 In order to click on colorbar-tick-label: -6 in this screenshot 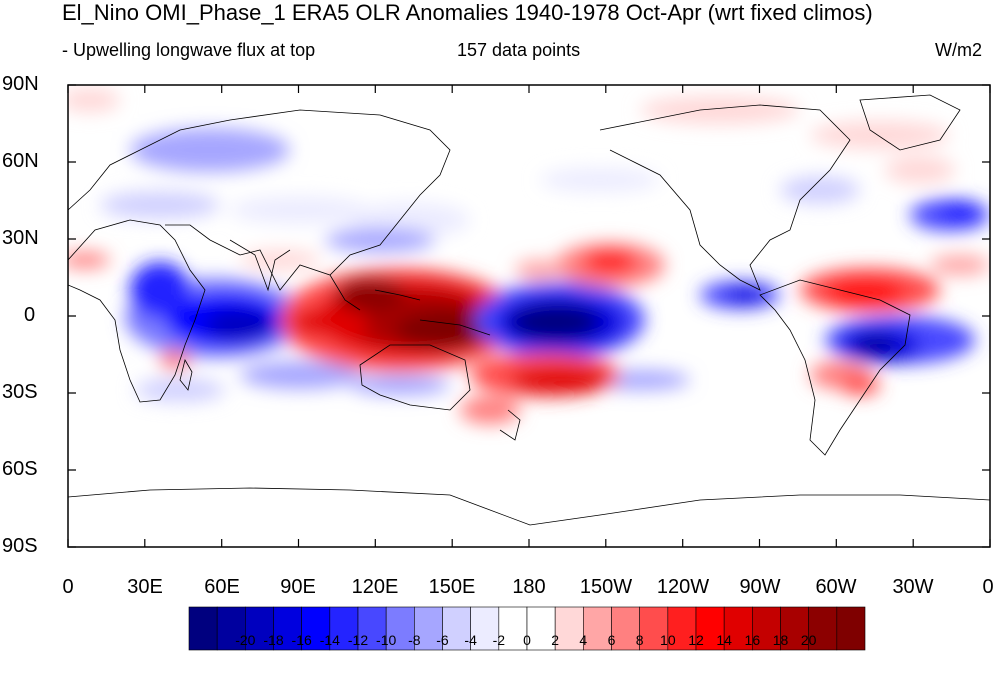, I will do `click(442, 640)`.